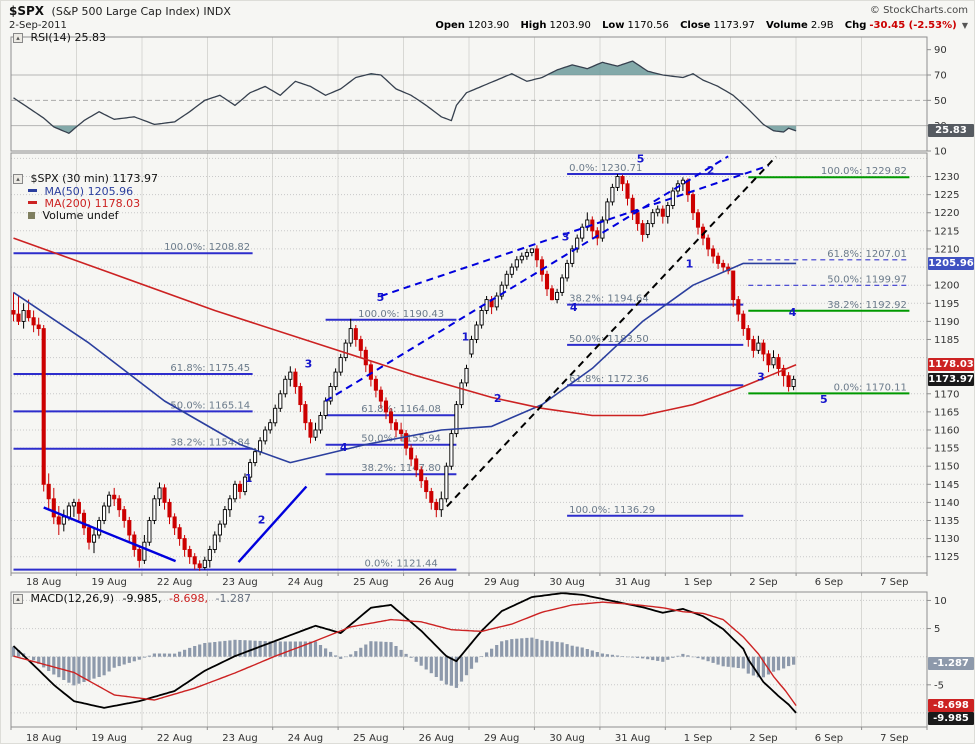 The width and height of the screenshot is (975, 744). I want to click on chg-value: -30.45 (-2.53%), so click(913, 25).